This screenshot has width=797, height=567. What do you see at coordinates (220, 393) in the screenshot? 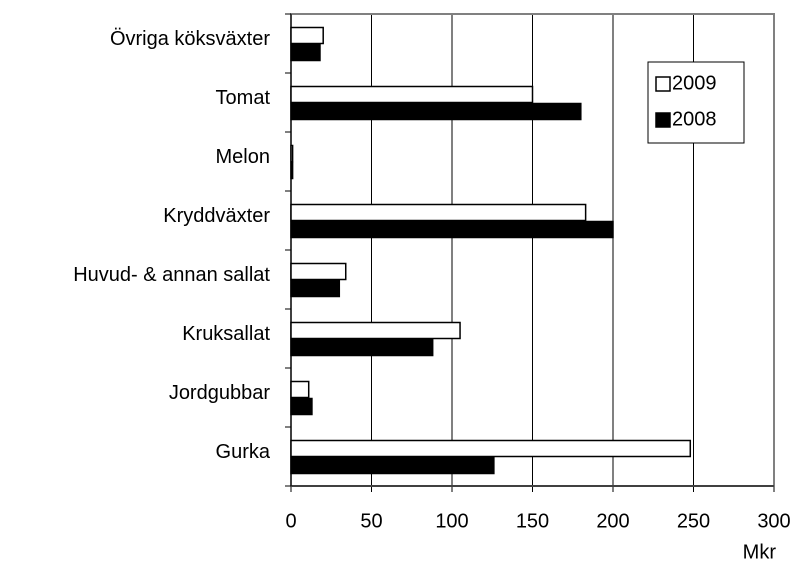
I see `y-tick-label: Jordgubbar` at bounding box center [220, 393].